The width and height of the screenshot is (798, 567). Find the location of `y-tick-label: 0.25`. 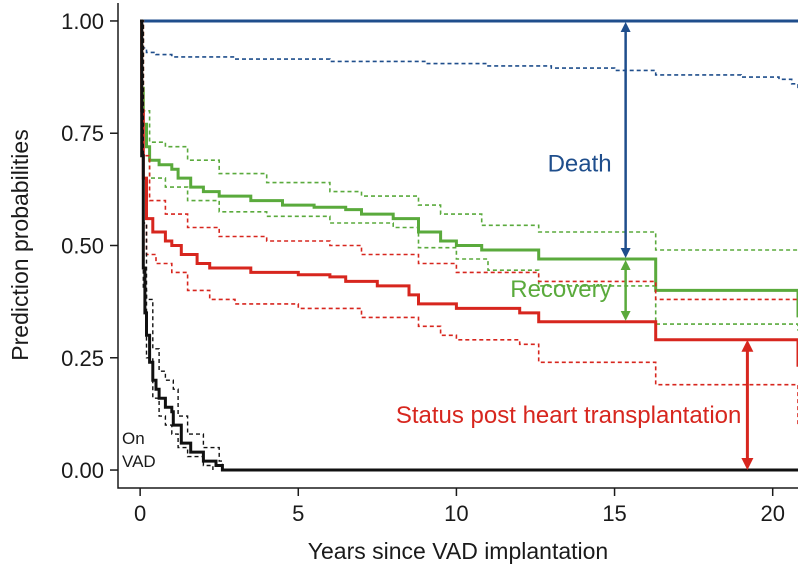

y-tick-label: 0.25 is located at coordinates (82, 358).